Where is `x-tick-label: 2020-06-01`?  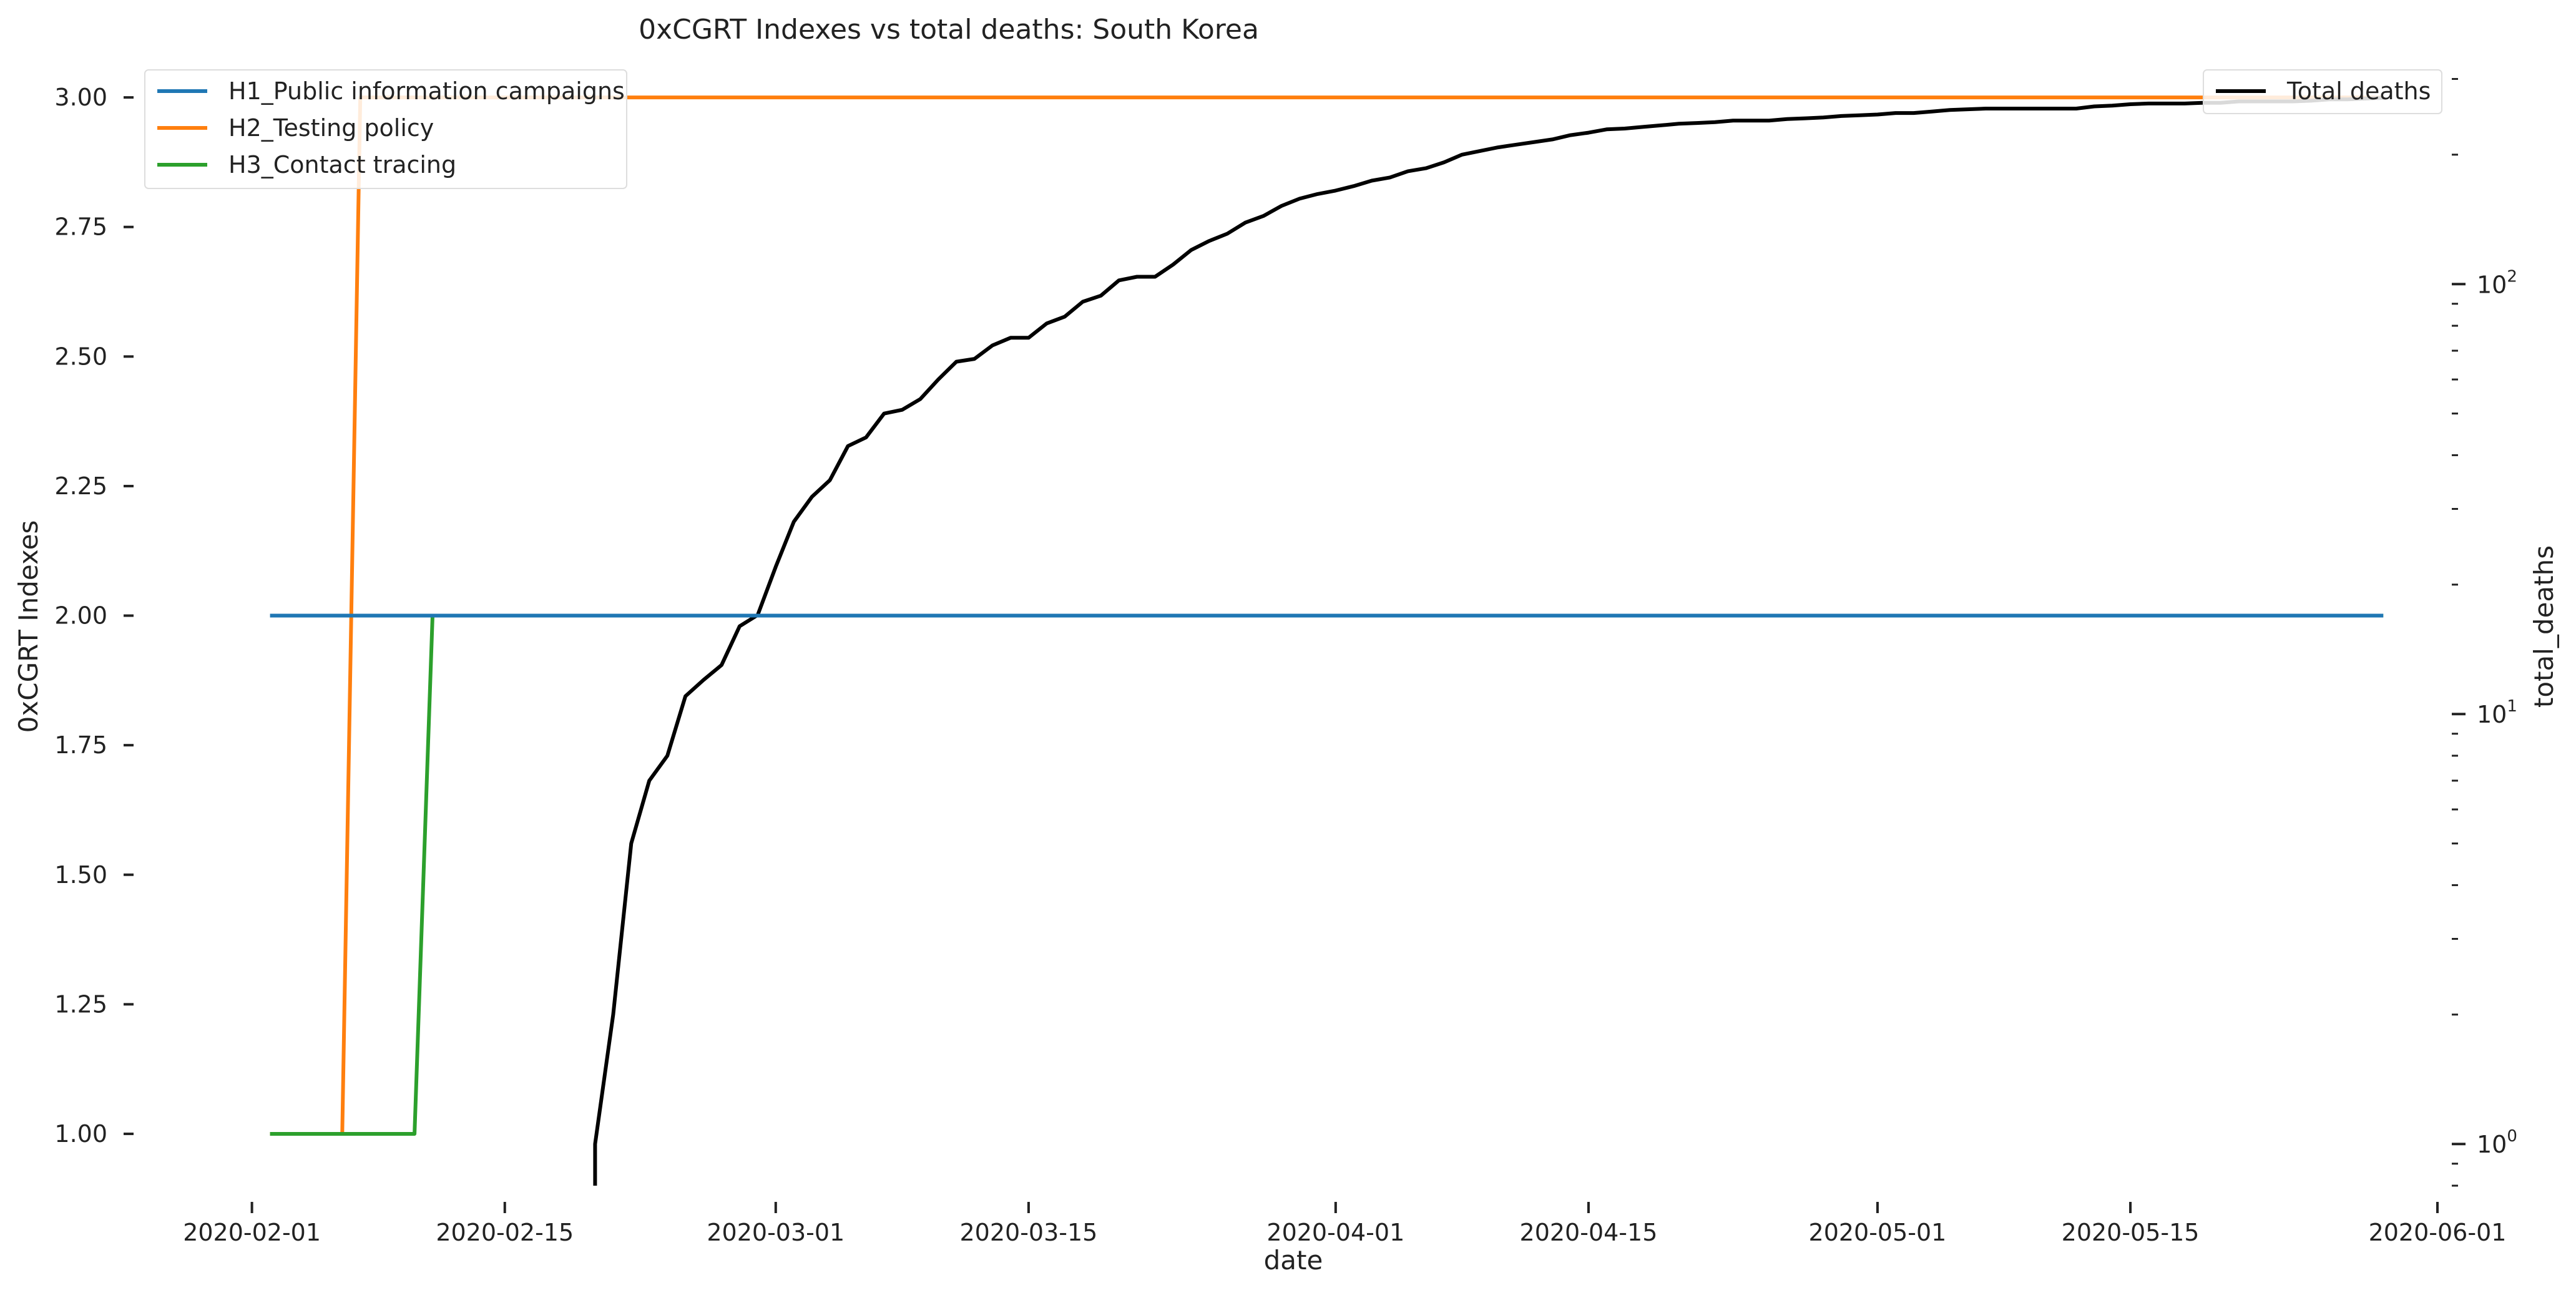 x-tick-label: 2020-06-01 is located at coordinates (2438, 1232).